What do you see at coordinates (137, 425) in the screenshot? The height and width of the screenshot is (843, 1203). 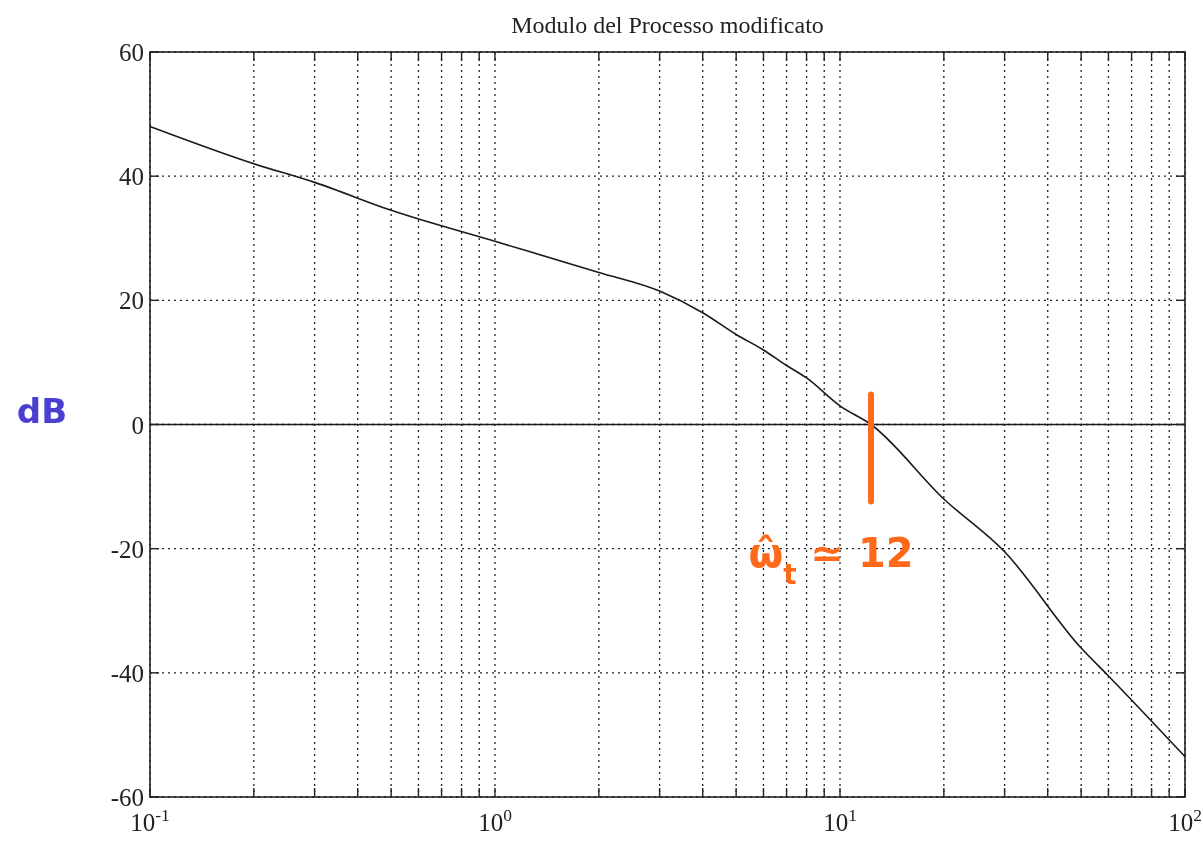 I see `y-tick-label: 0` at bounding box center [137, 425].